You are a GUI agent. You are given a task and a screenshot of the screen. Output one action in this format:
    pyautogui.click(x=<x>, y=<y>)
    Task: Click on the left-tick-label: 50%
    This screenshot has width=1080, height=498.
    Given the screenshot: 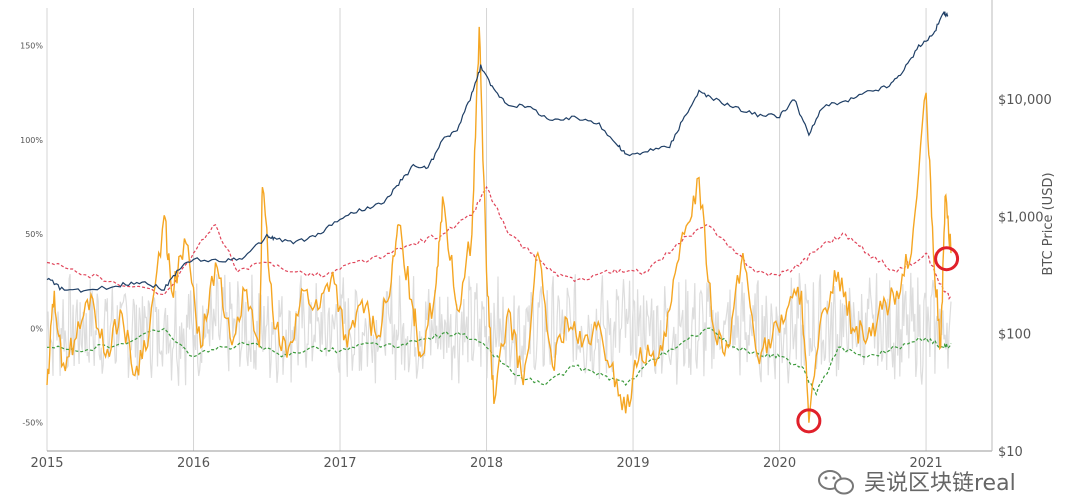 What is the action you would take?
    pyautogui.click(x=34, y=234)
    